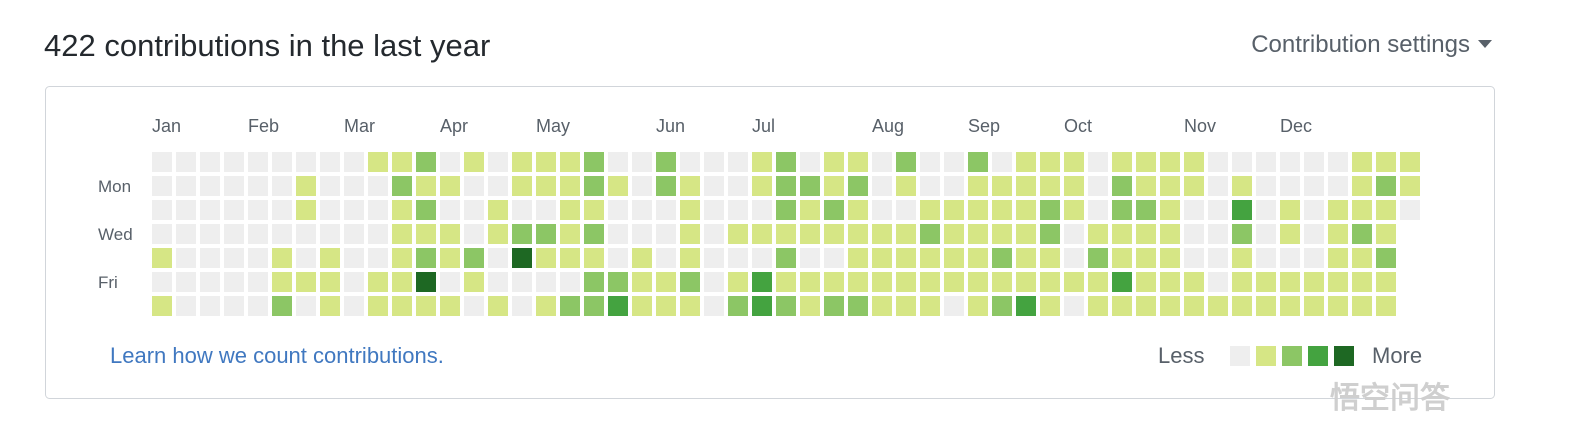 The width and height of the screenshot is (1570, 442). I want to click on month-label: Dec, so click(1296, 126).